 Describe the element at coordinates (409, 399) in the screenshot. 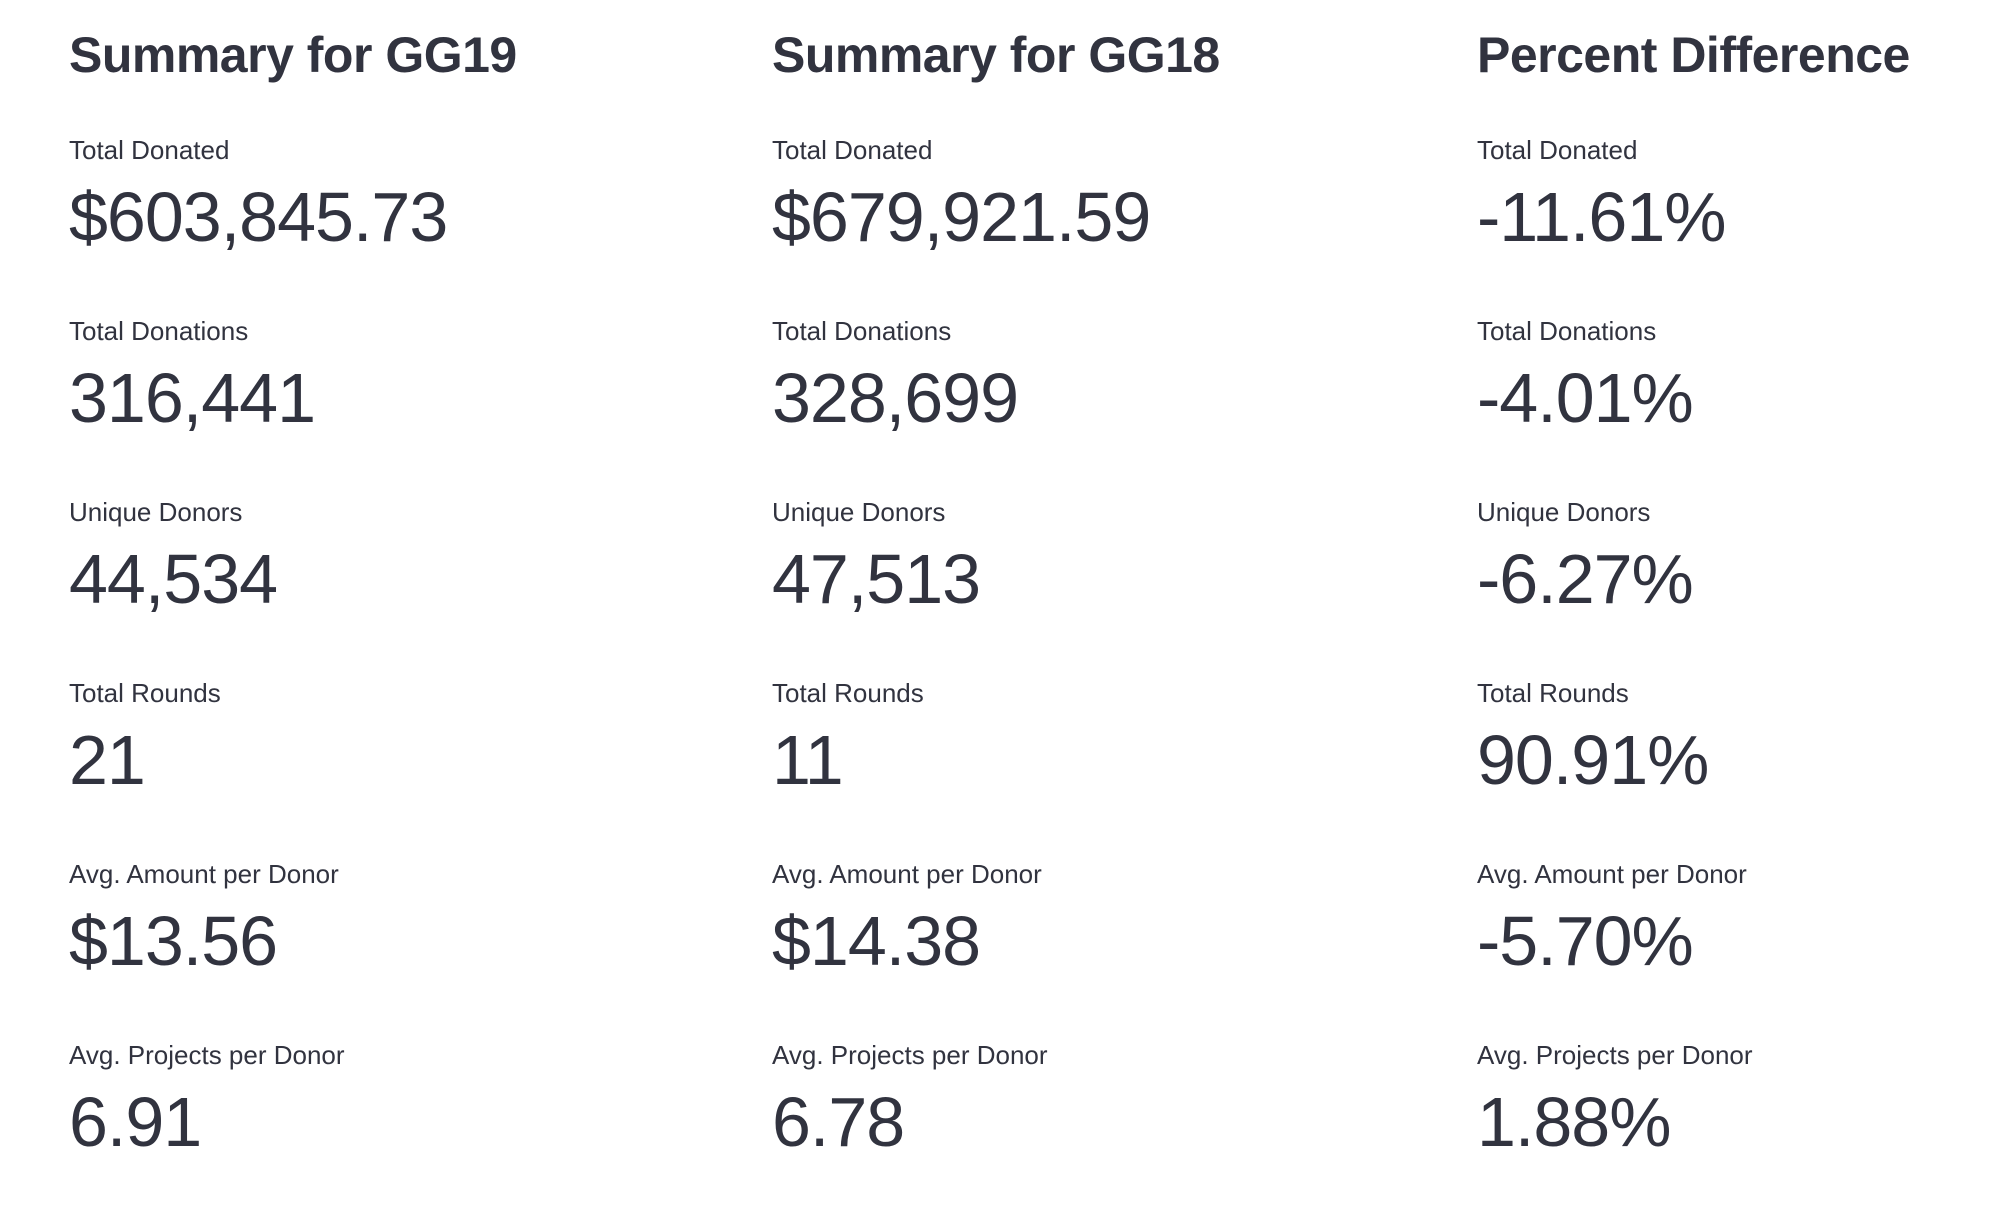

I see `metric: Total Donations 316,441` at that location.